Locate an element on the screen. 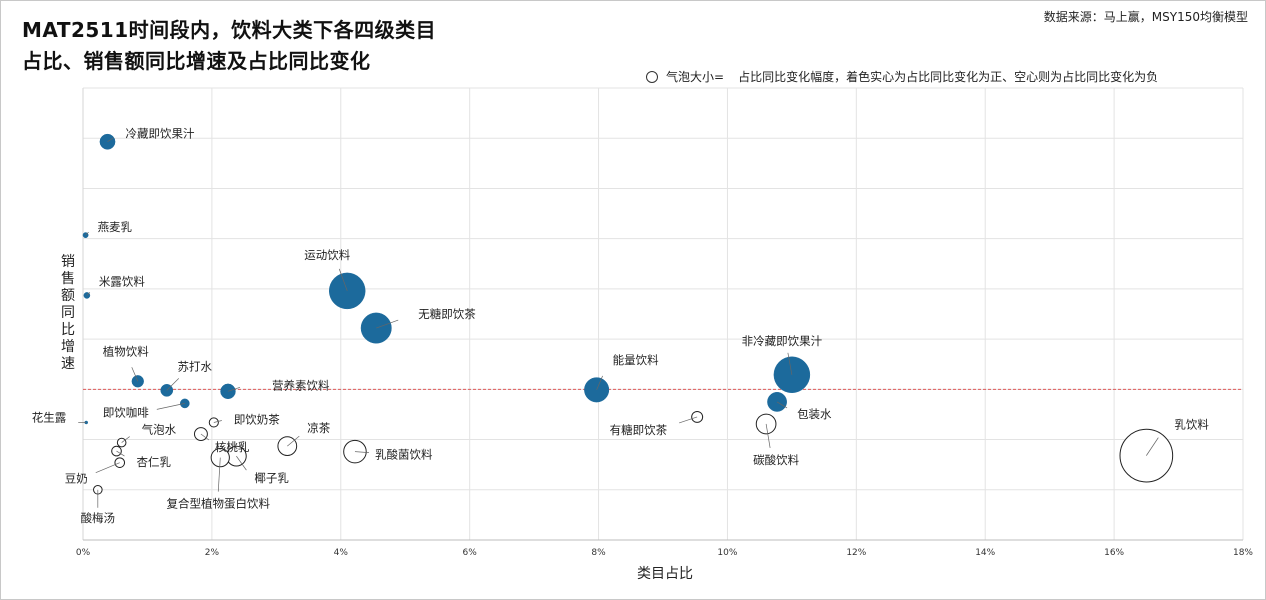 This screenshot has width=1266, height=600. bubble-碳酸饮料 is located at coordinates (766, 424).